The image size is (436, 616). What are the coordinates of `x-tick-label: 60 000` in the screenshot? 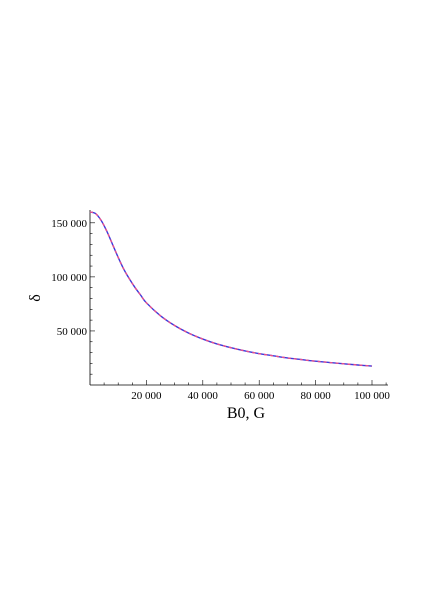 It's located at (259, 396).